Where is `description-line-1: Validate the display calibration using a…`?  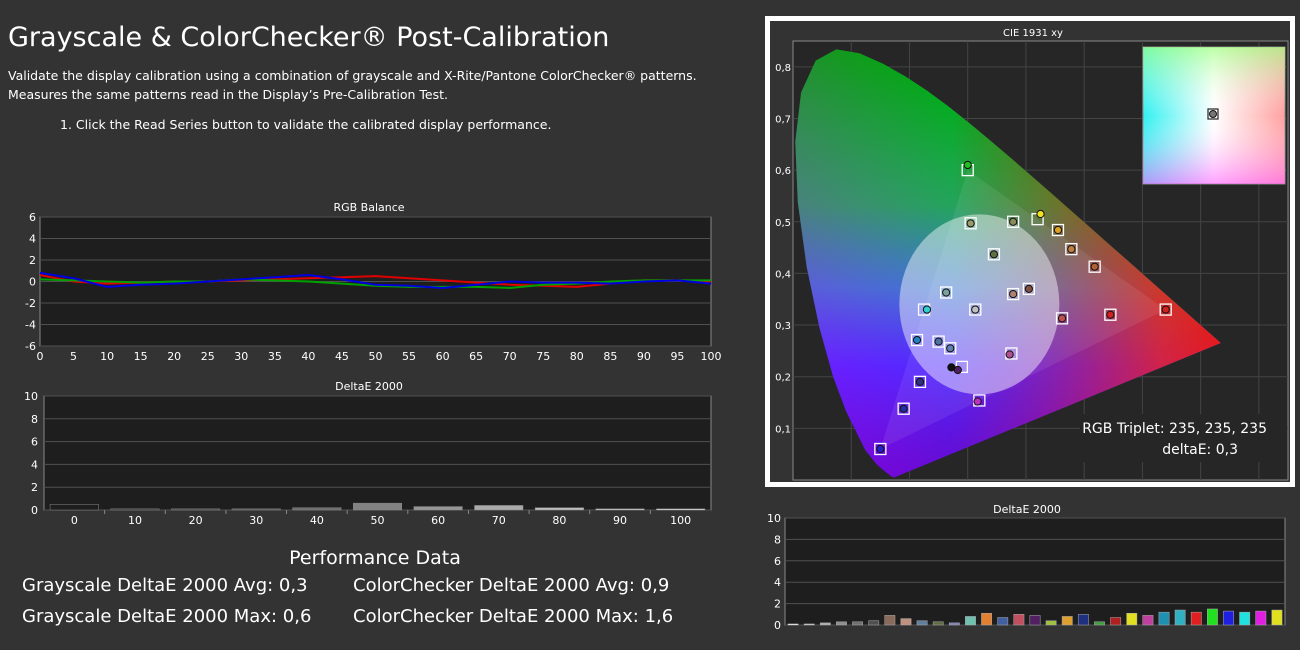
description-line-1: Validate the display calibration using a… is located at coordinates (352, 75).